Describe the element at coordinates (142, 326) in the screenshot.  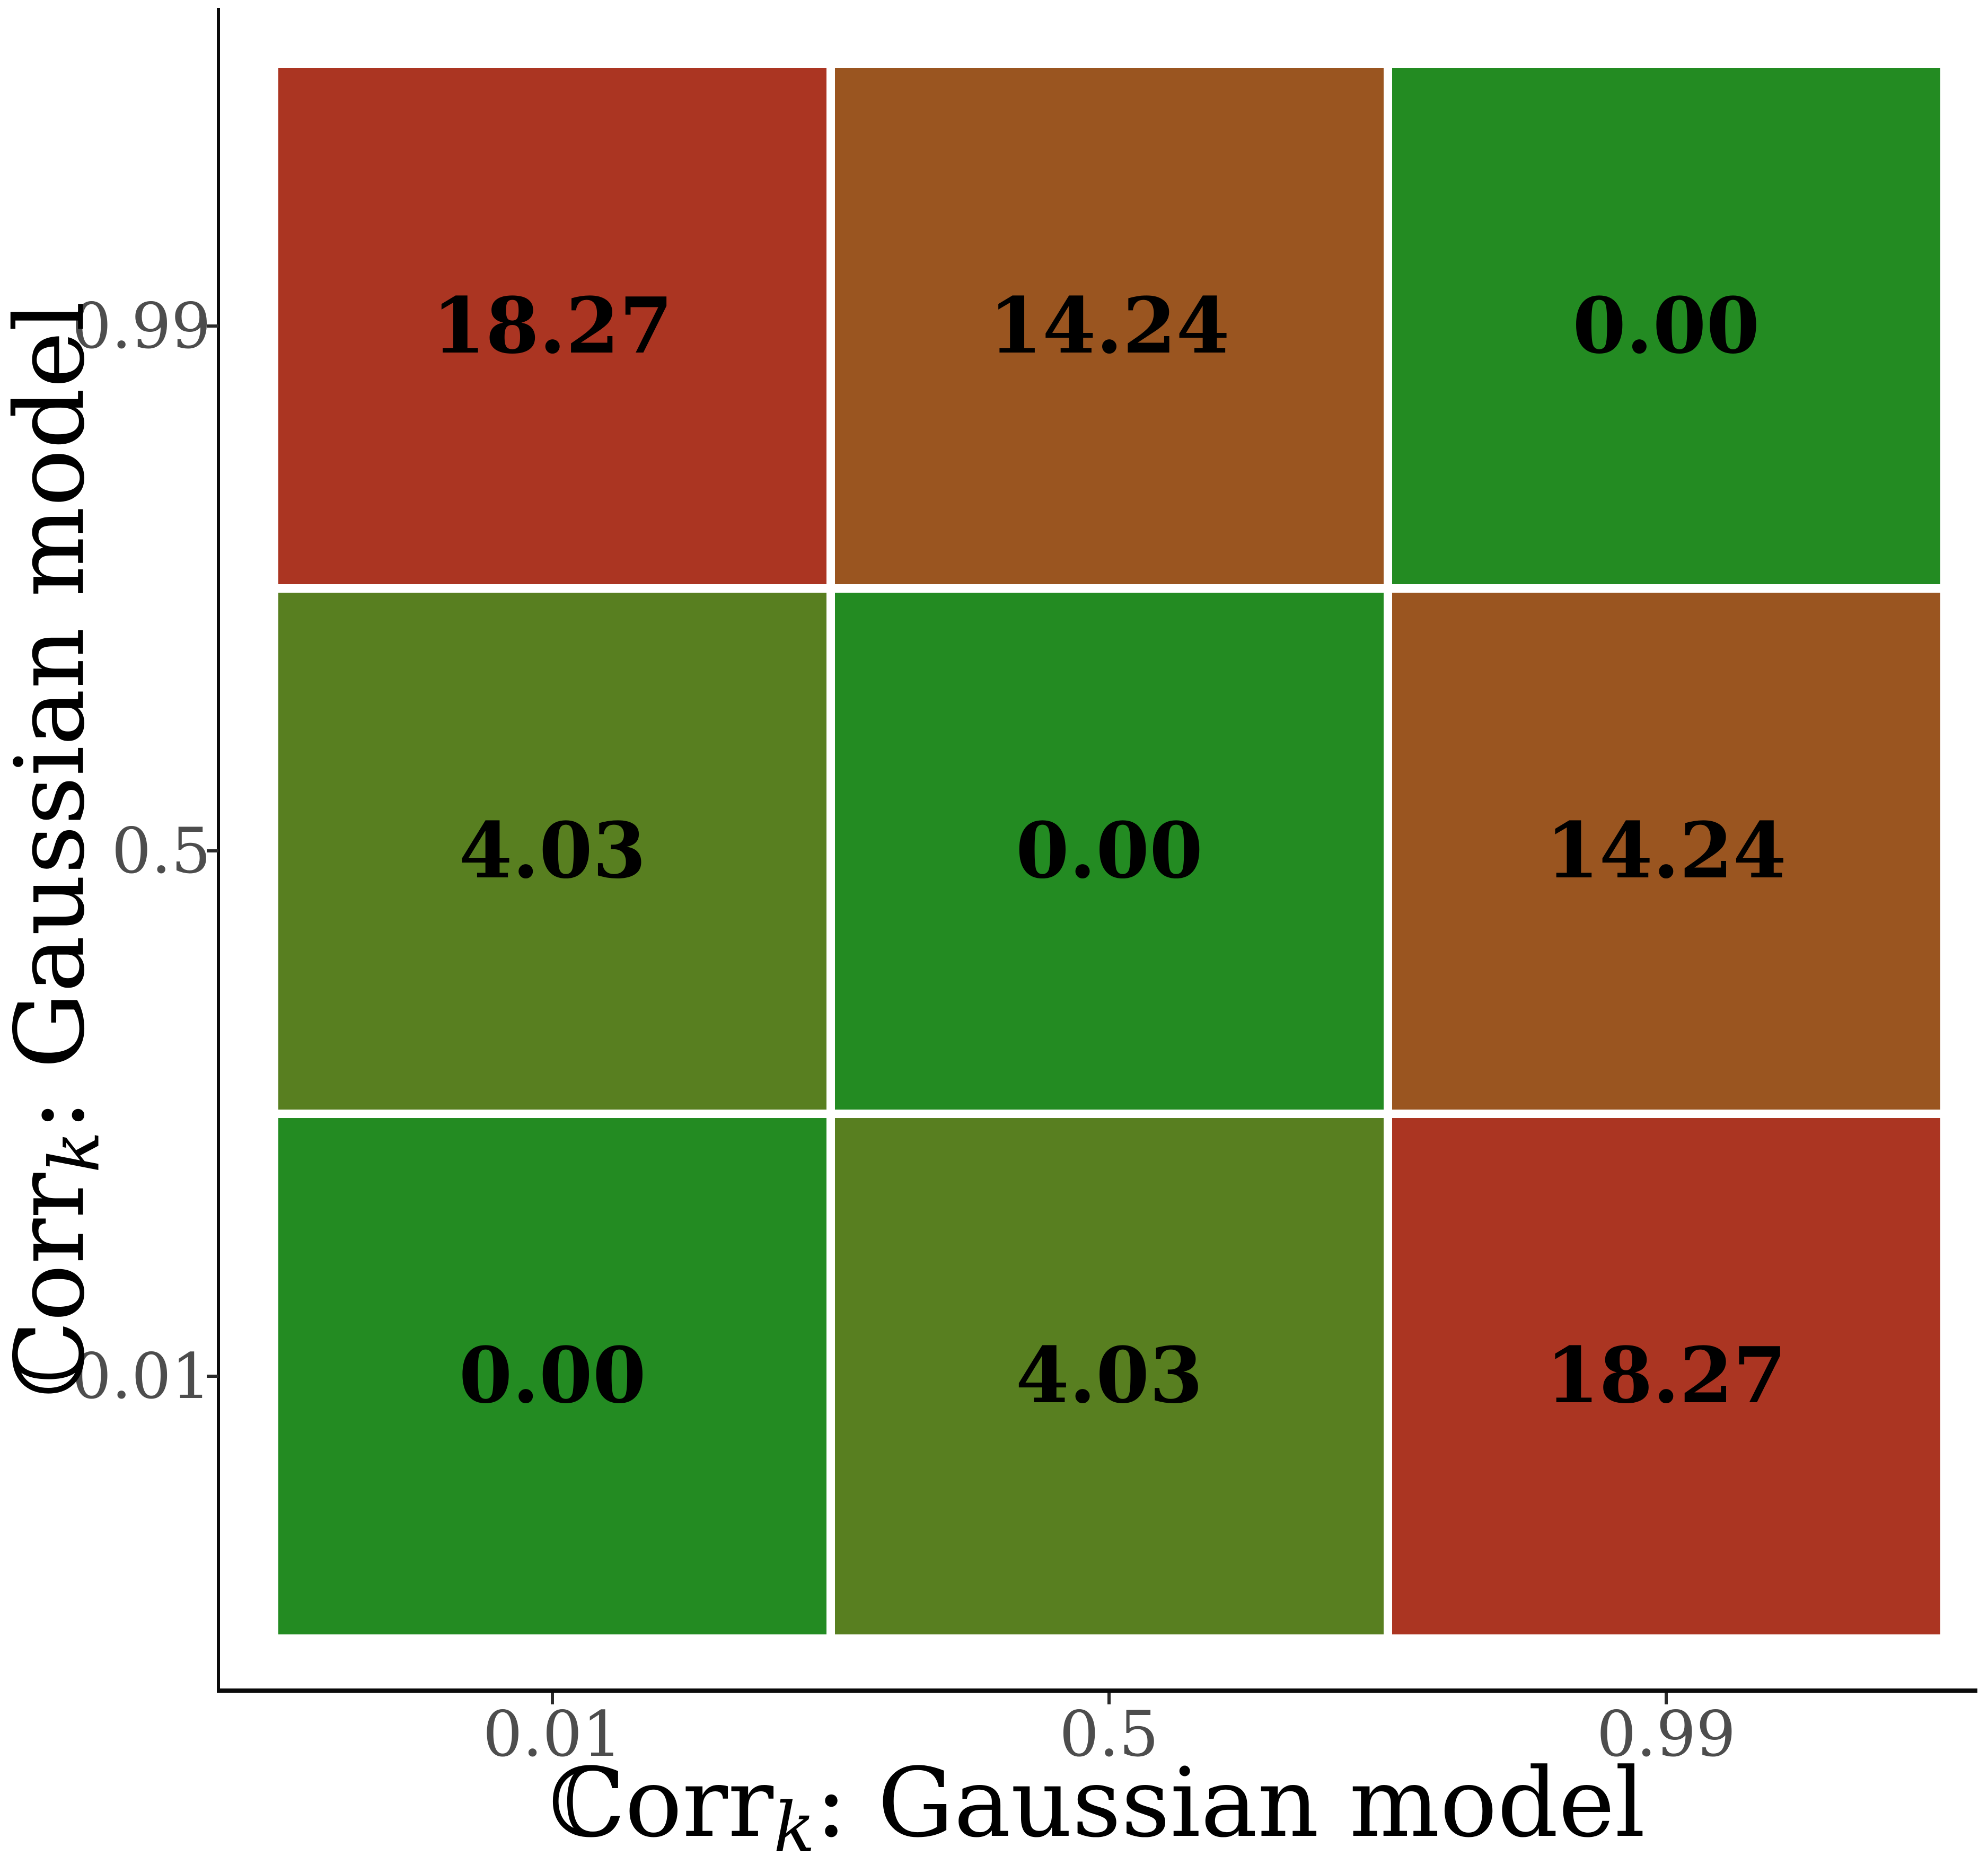
I see `y-tick-label: 0.99` at that location.